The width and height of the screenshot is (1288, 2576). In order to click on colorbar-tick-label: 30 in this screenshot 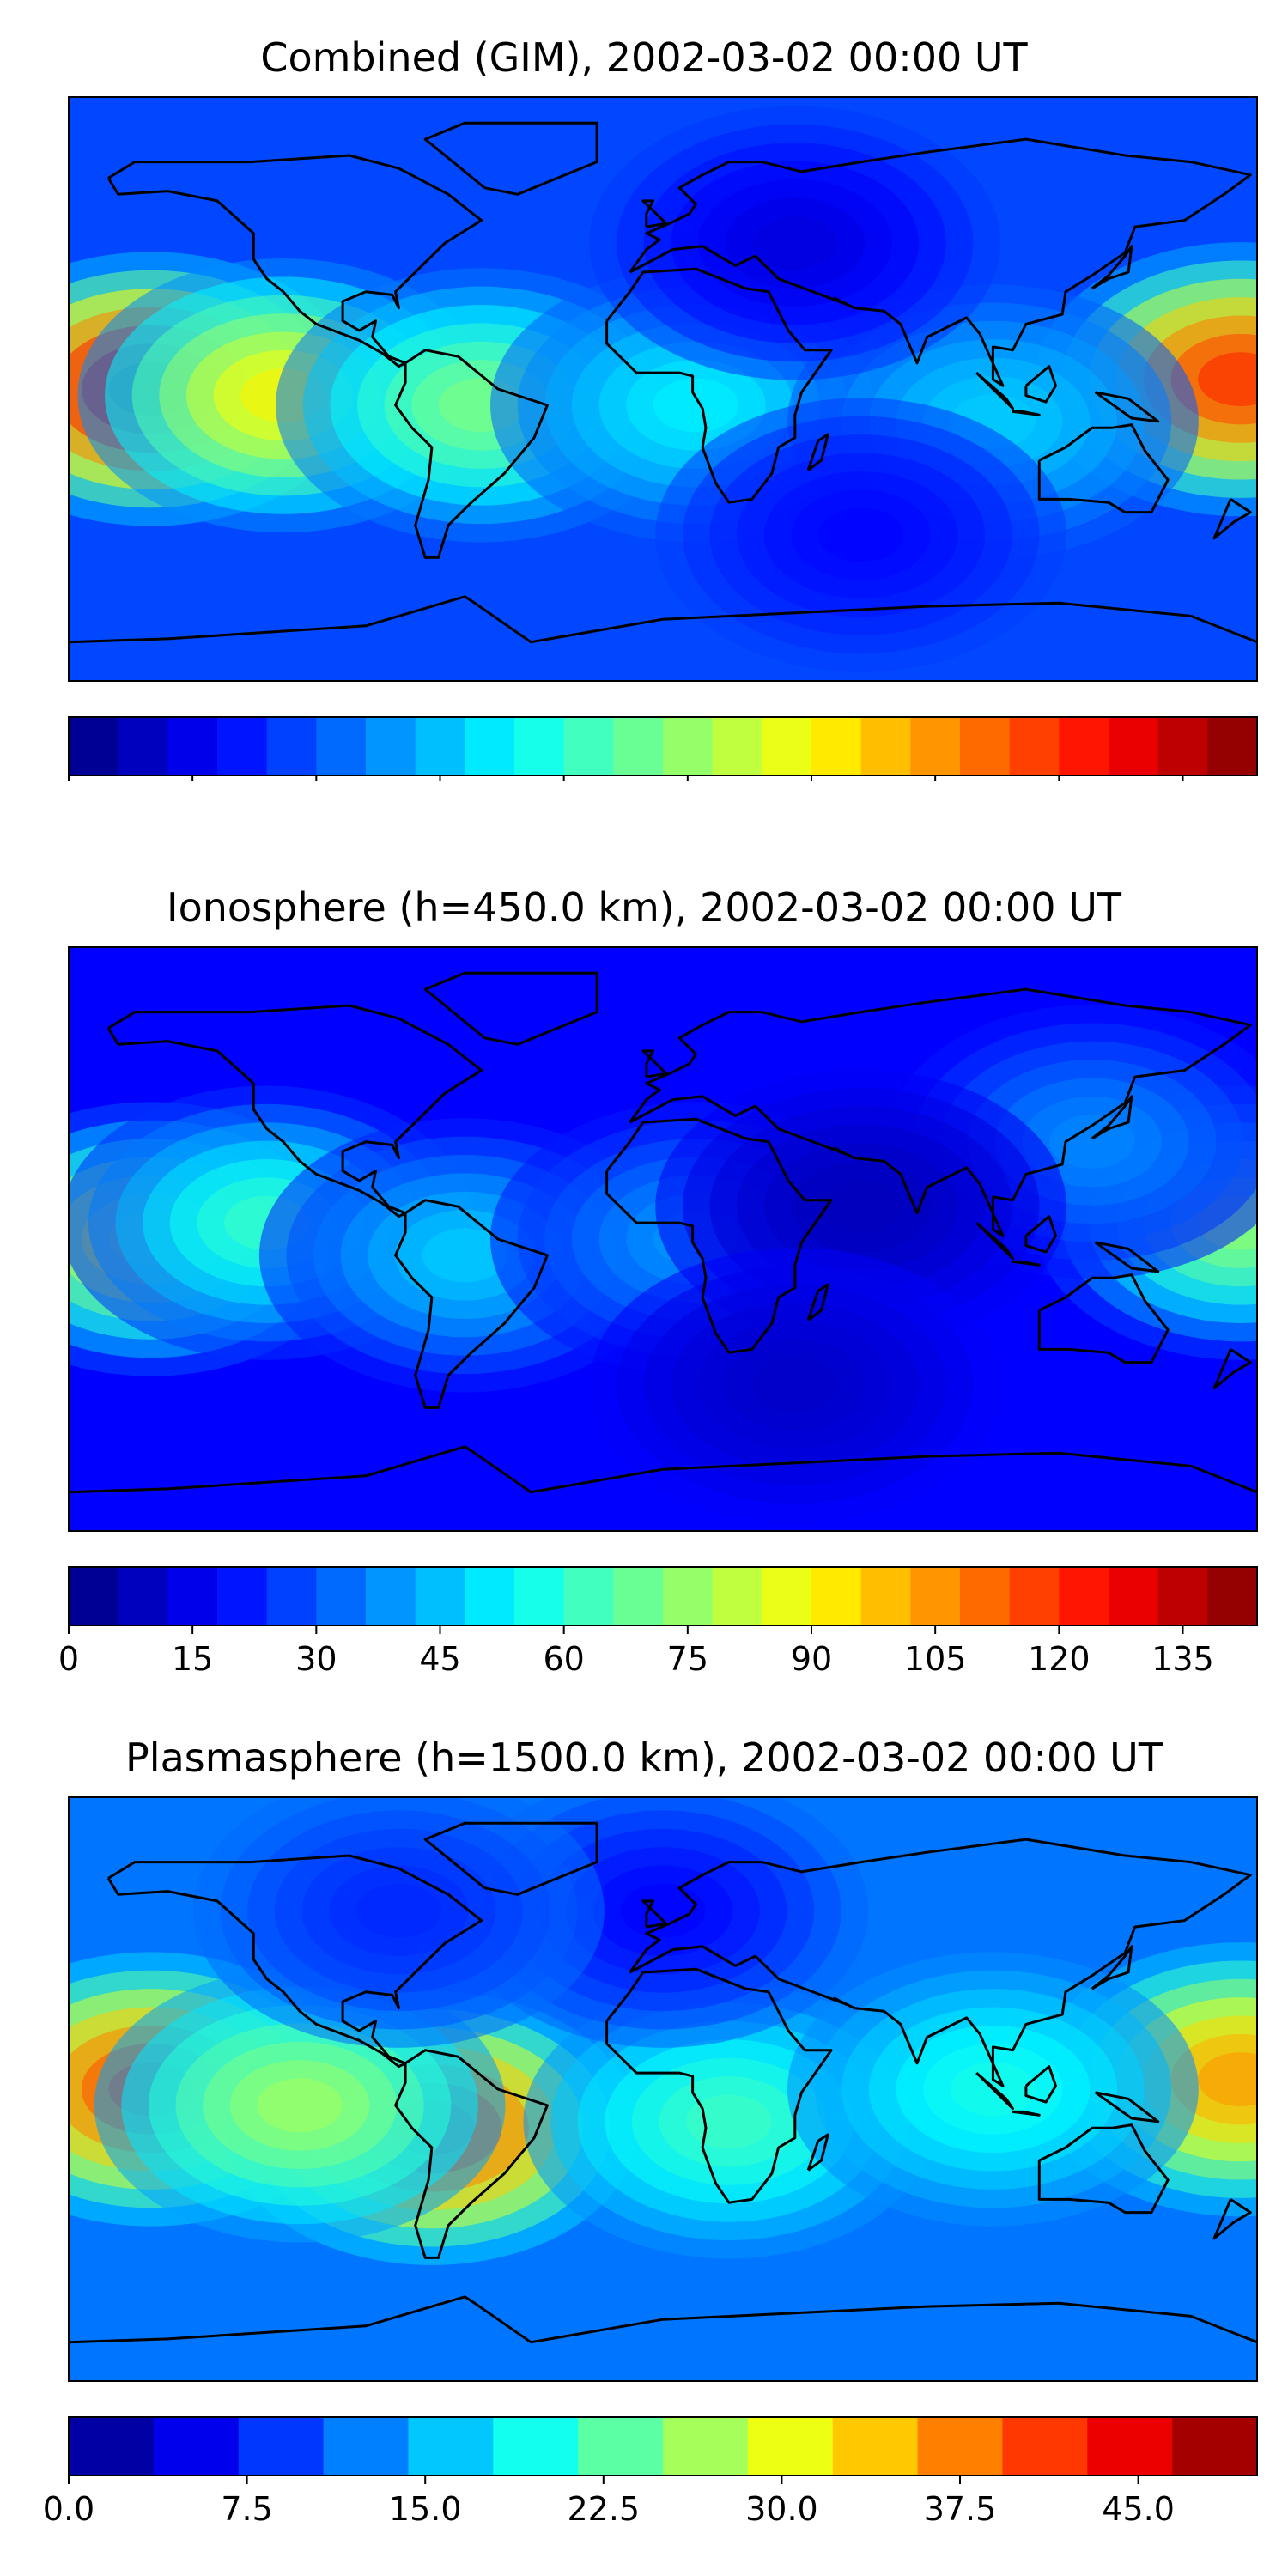, I will do `click(316, 1659)`.